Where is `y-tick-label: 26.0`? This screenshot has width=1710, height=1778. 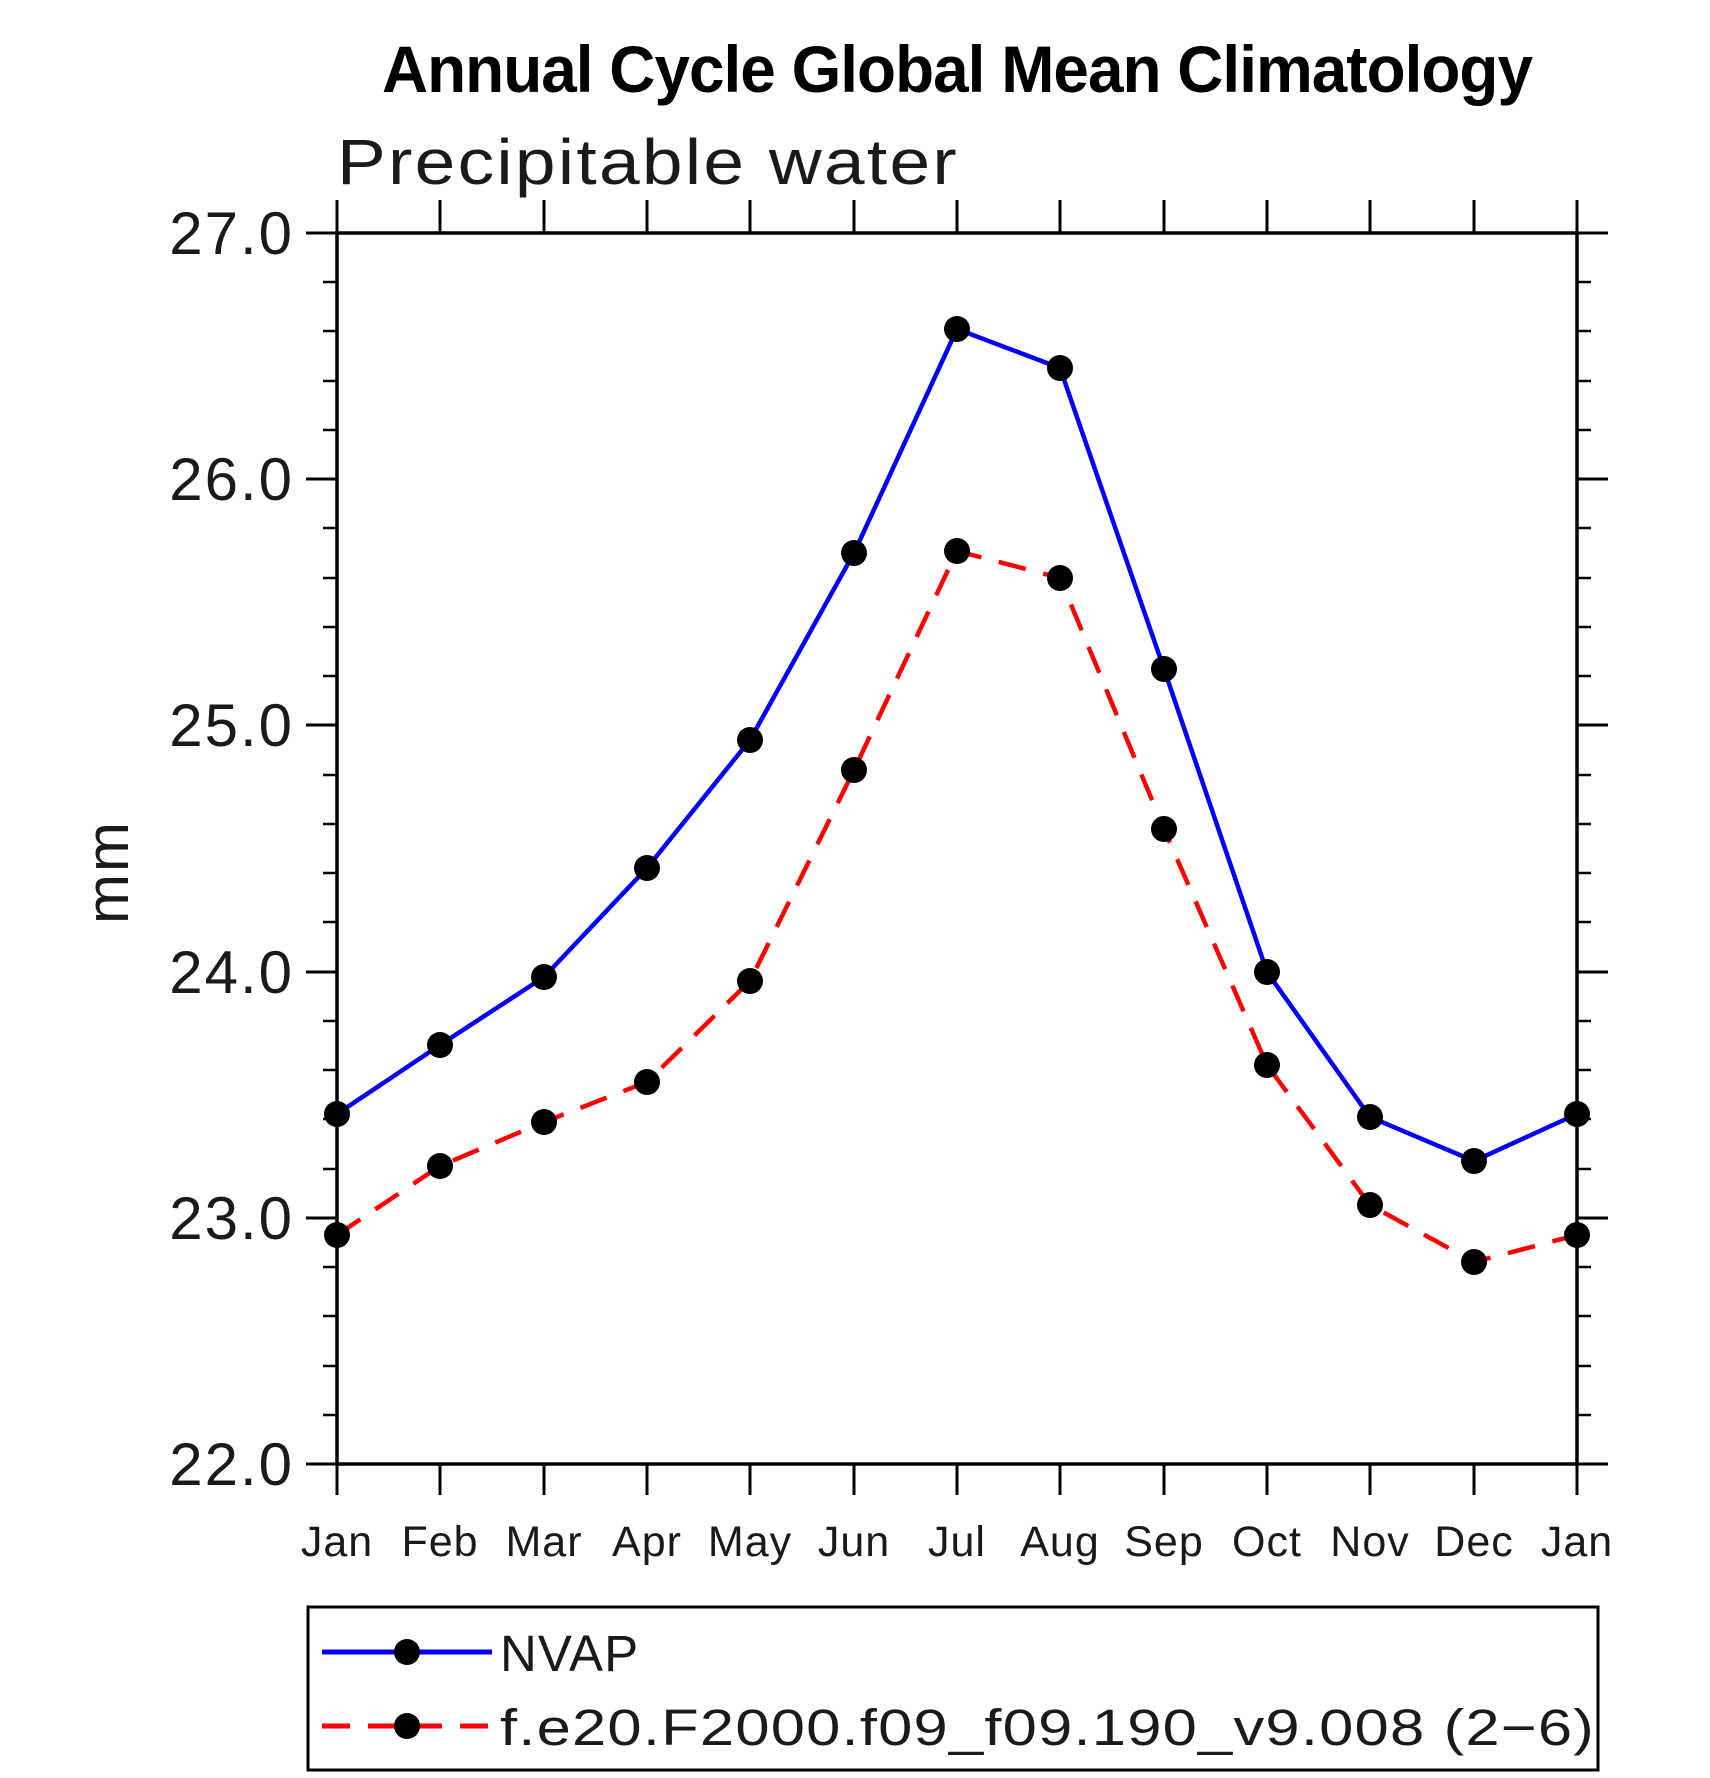 y-tick-label: 26.0 is located at coordinates (231, 479).